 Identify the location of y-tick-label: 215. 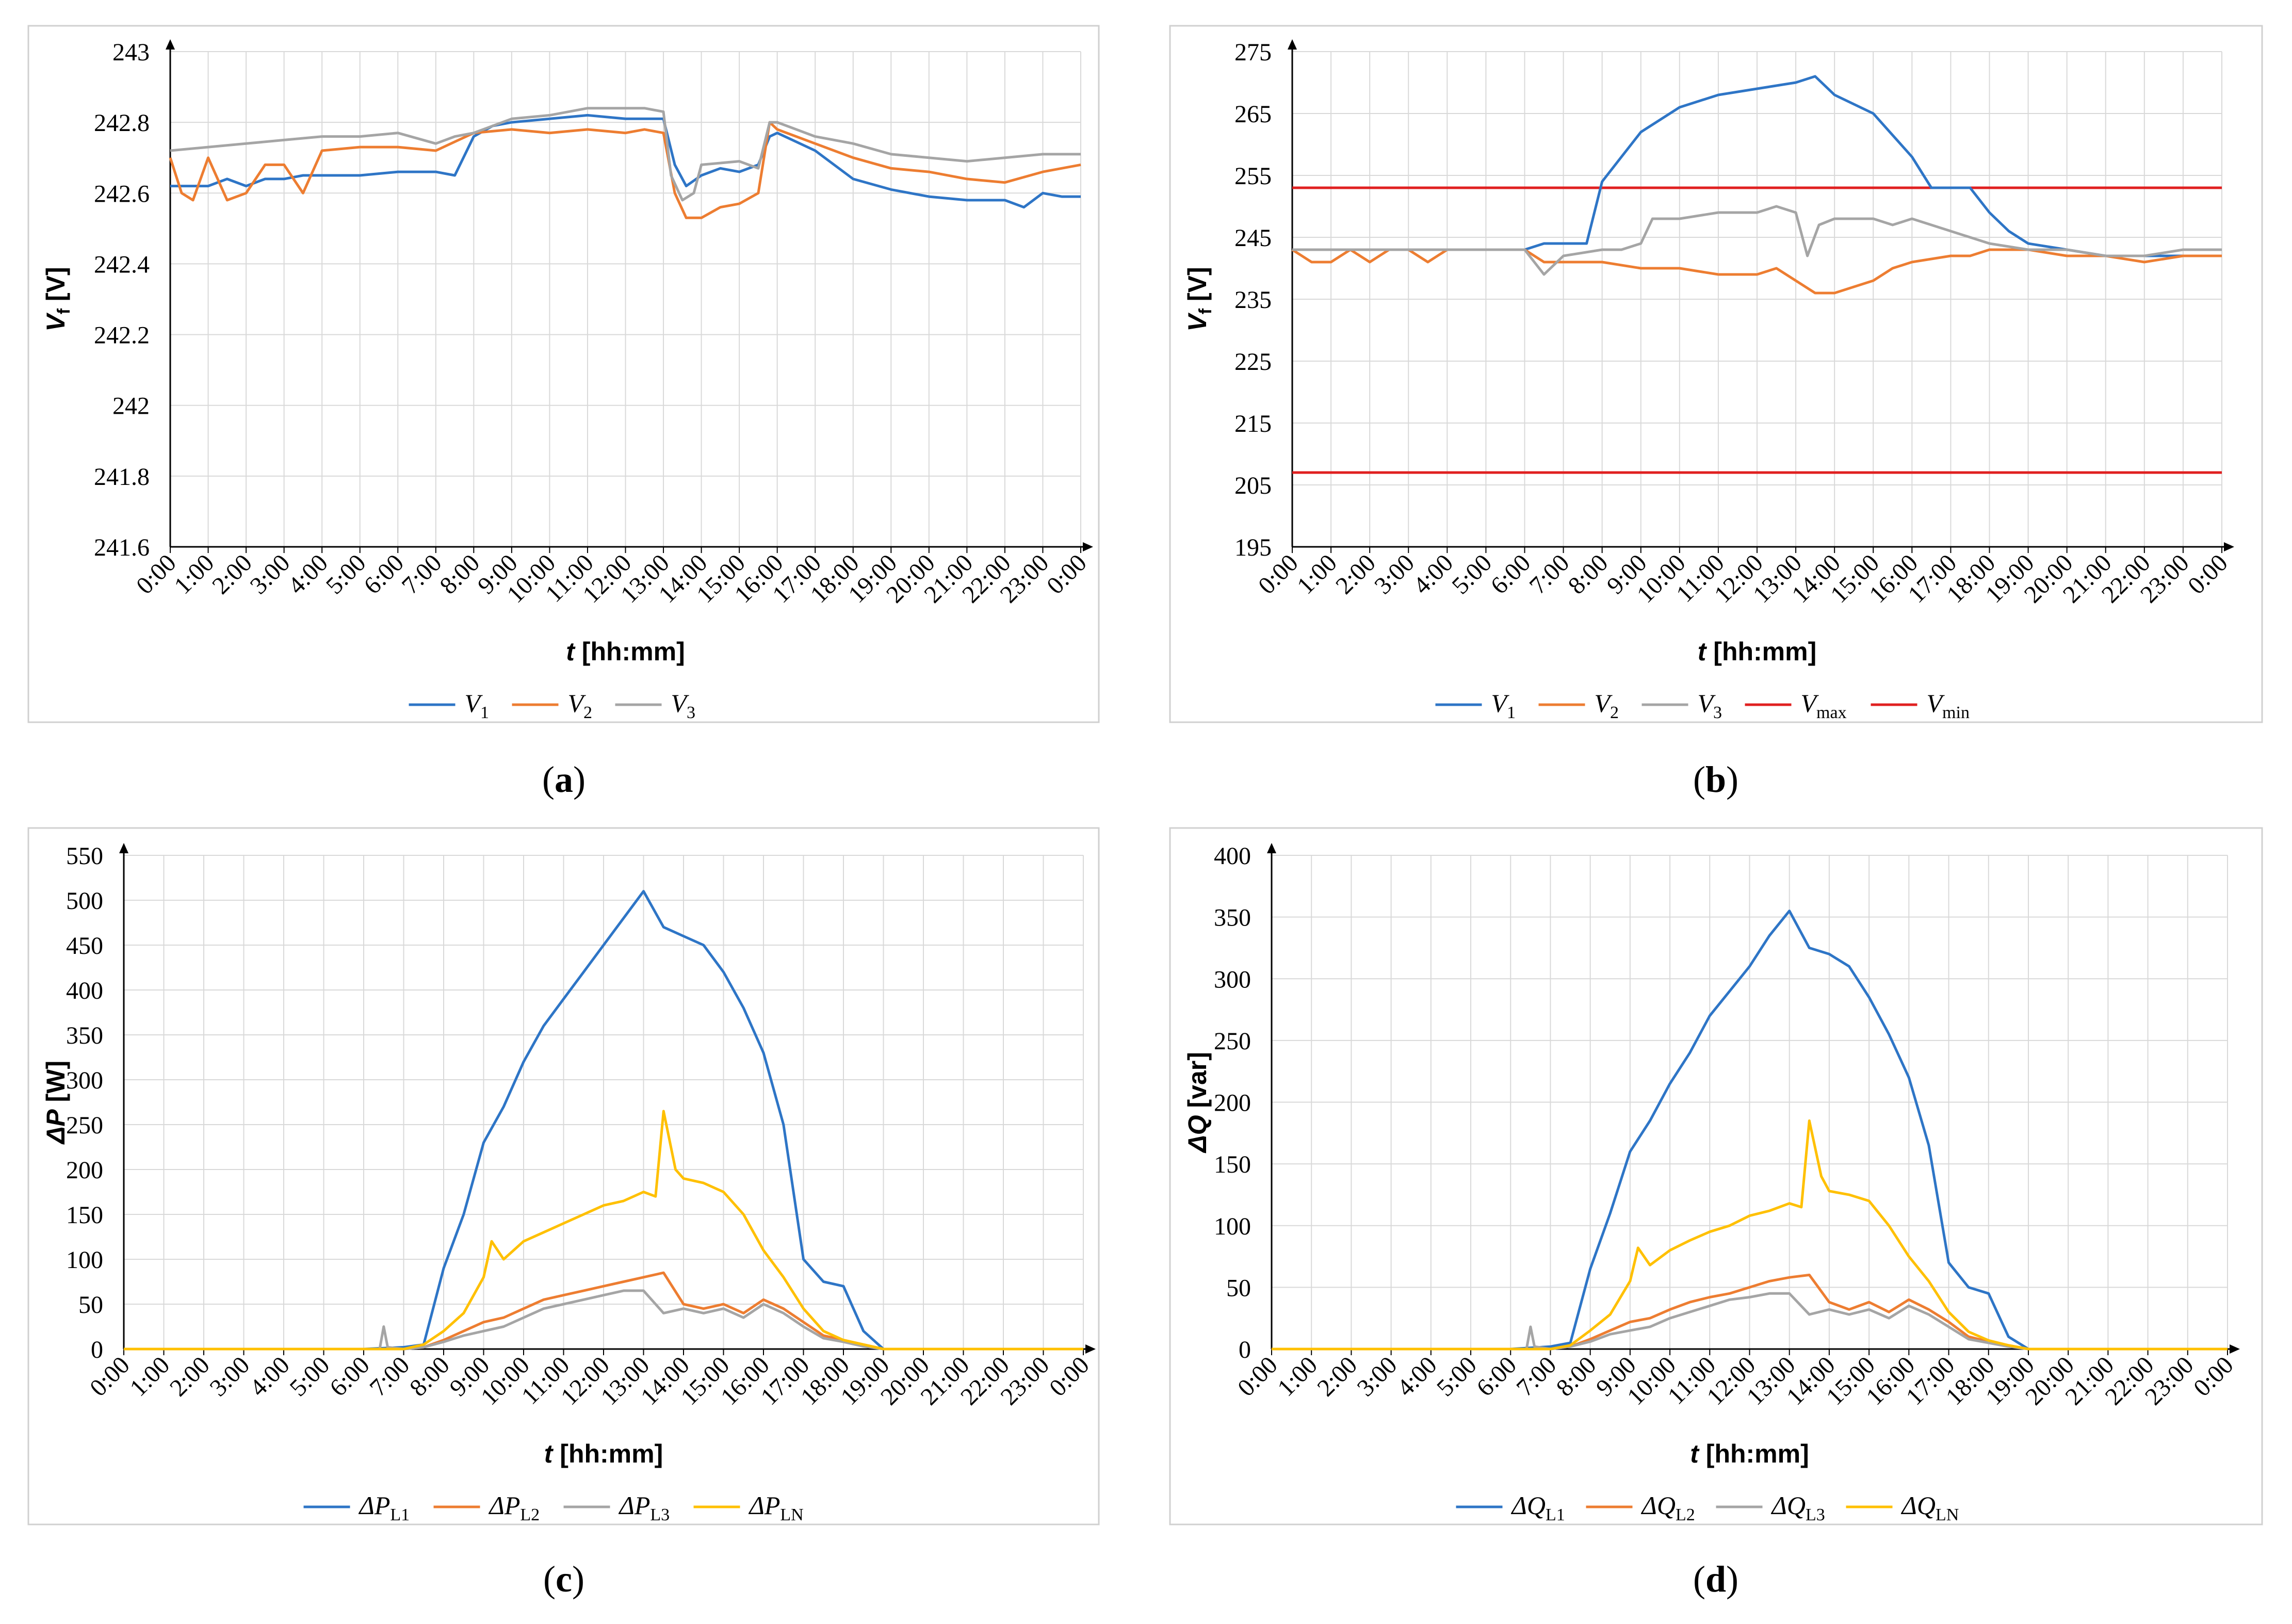
(1253, 424).